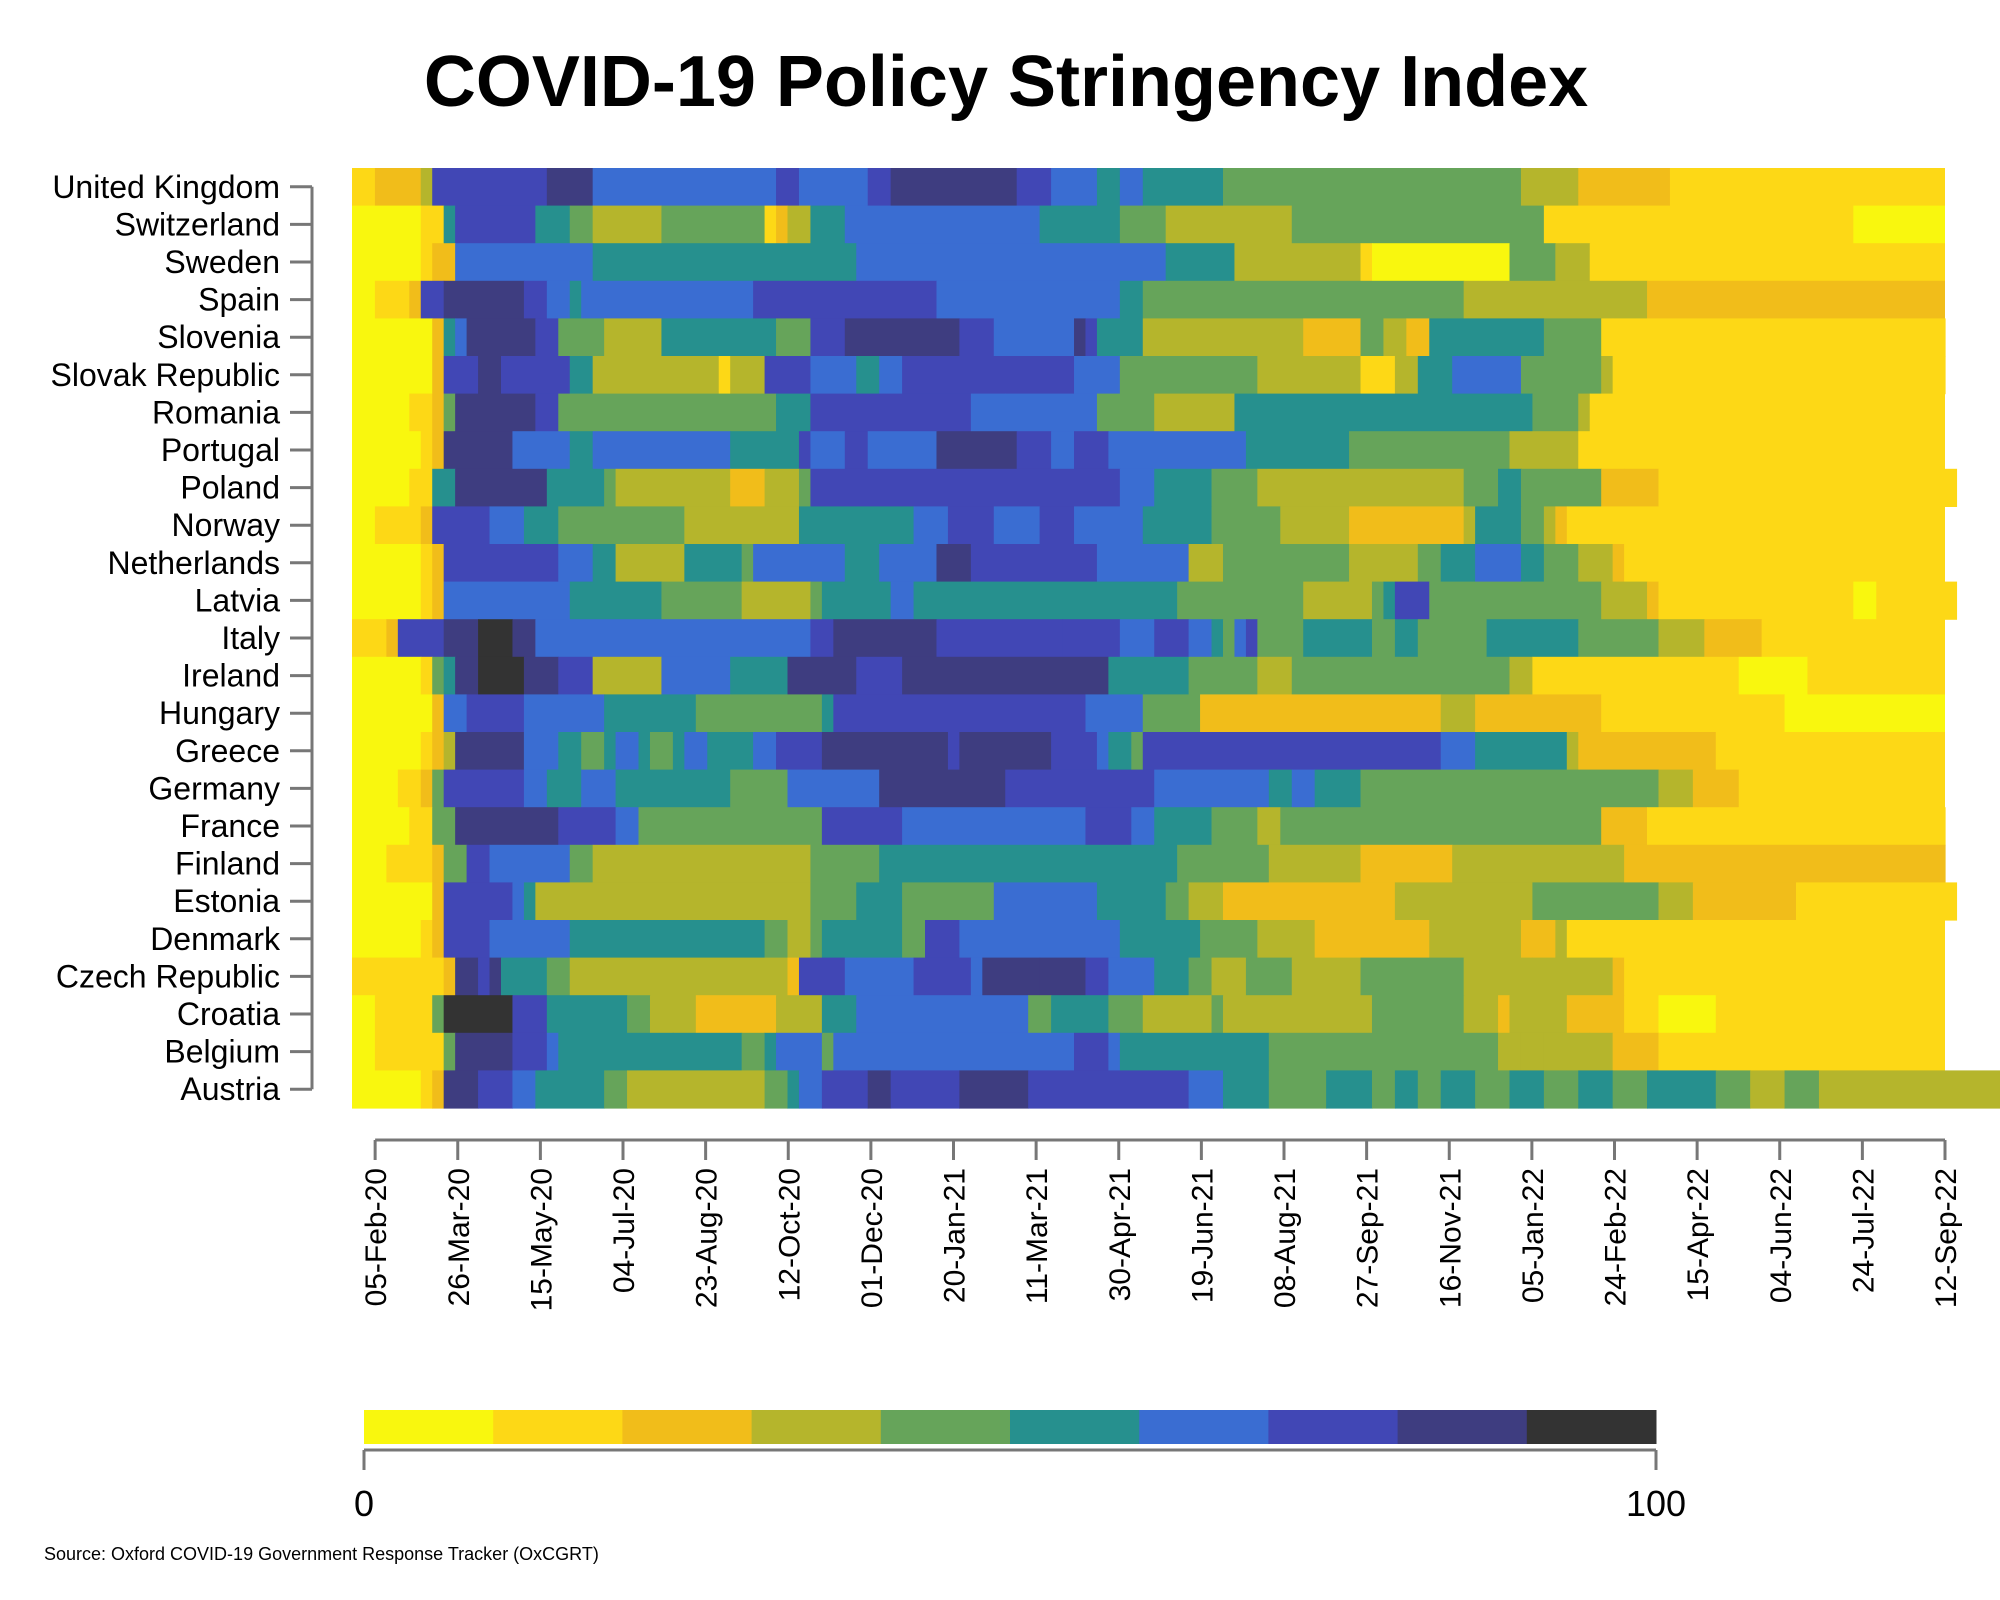 The height and width of the screenshot is (1600, 2000). What do you see at coordinates (238, 600) in the screenshot?
I see `y-tick-label: Latvia` at bounding box center [238, 600].